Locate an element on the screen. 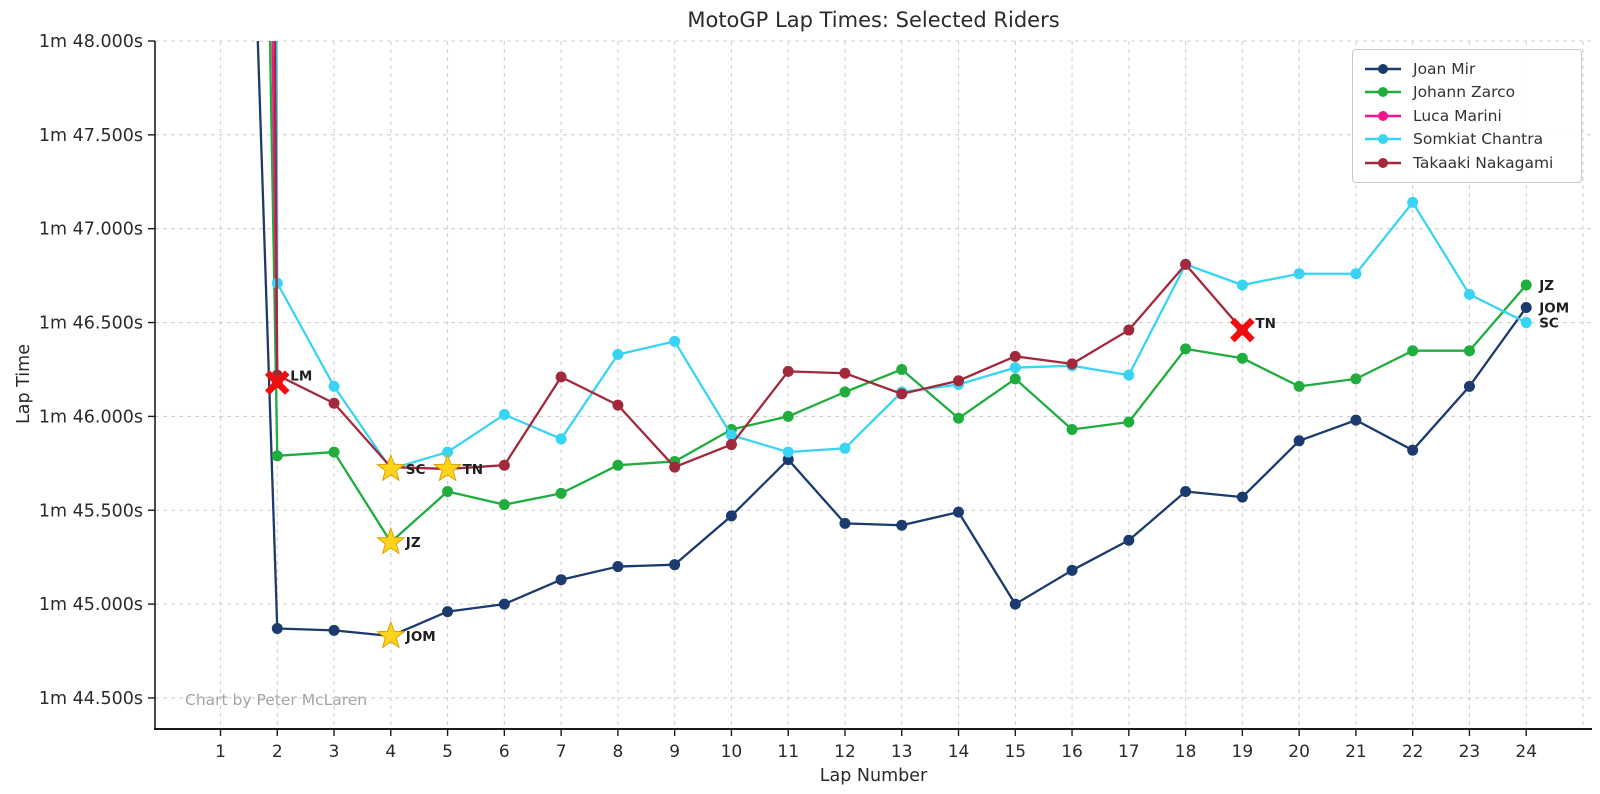 This screenshot has width=1600, height=794. x-tick-label: 3 is located at coordinates (334, 752).